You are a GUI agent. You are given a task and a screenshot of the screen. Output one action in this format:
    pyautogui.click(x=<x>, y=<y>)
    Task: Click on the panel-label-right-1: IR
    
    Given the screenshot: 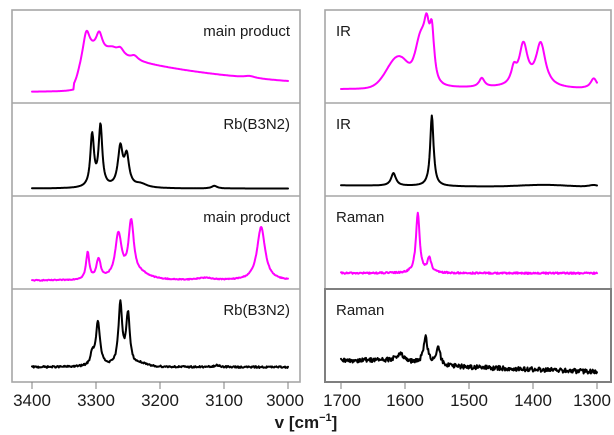 What is the action you would take?
    pyautogui.click(x=343, y=31)
    